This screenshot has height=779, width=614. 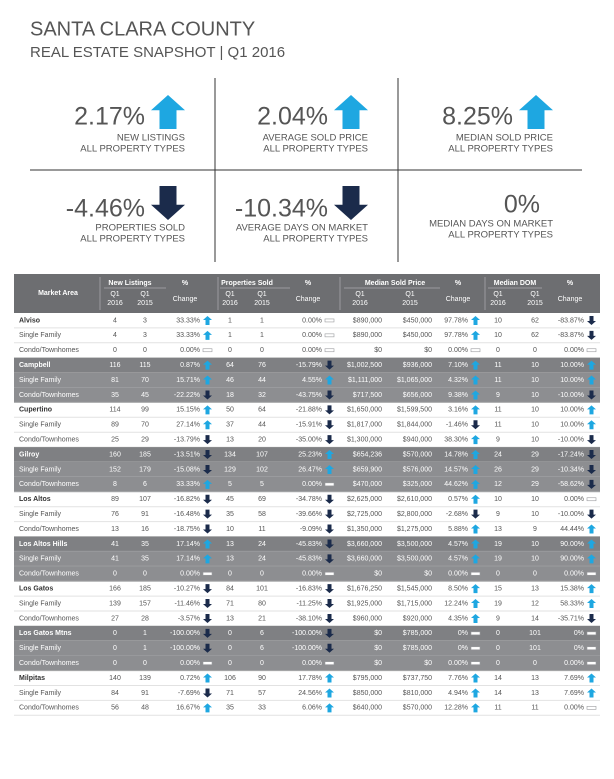 I want to click on kpi-arrow, so click(x=351, y=112).